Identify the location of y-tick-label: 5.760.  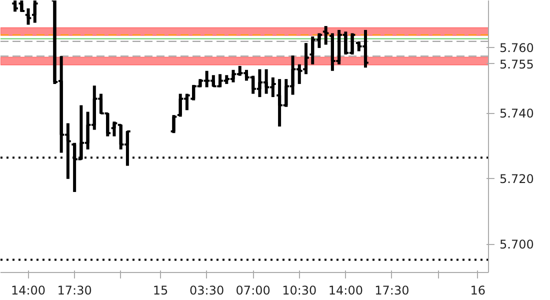
(517, 48).